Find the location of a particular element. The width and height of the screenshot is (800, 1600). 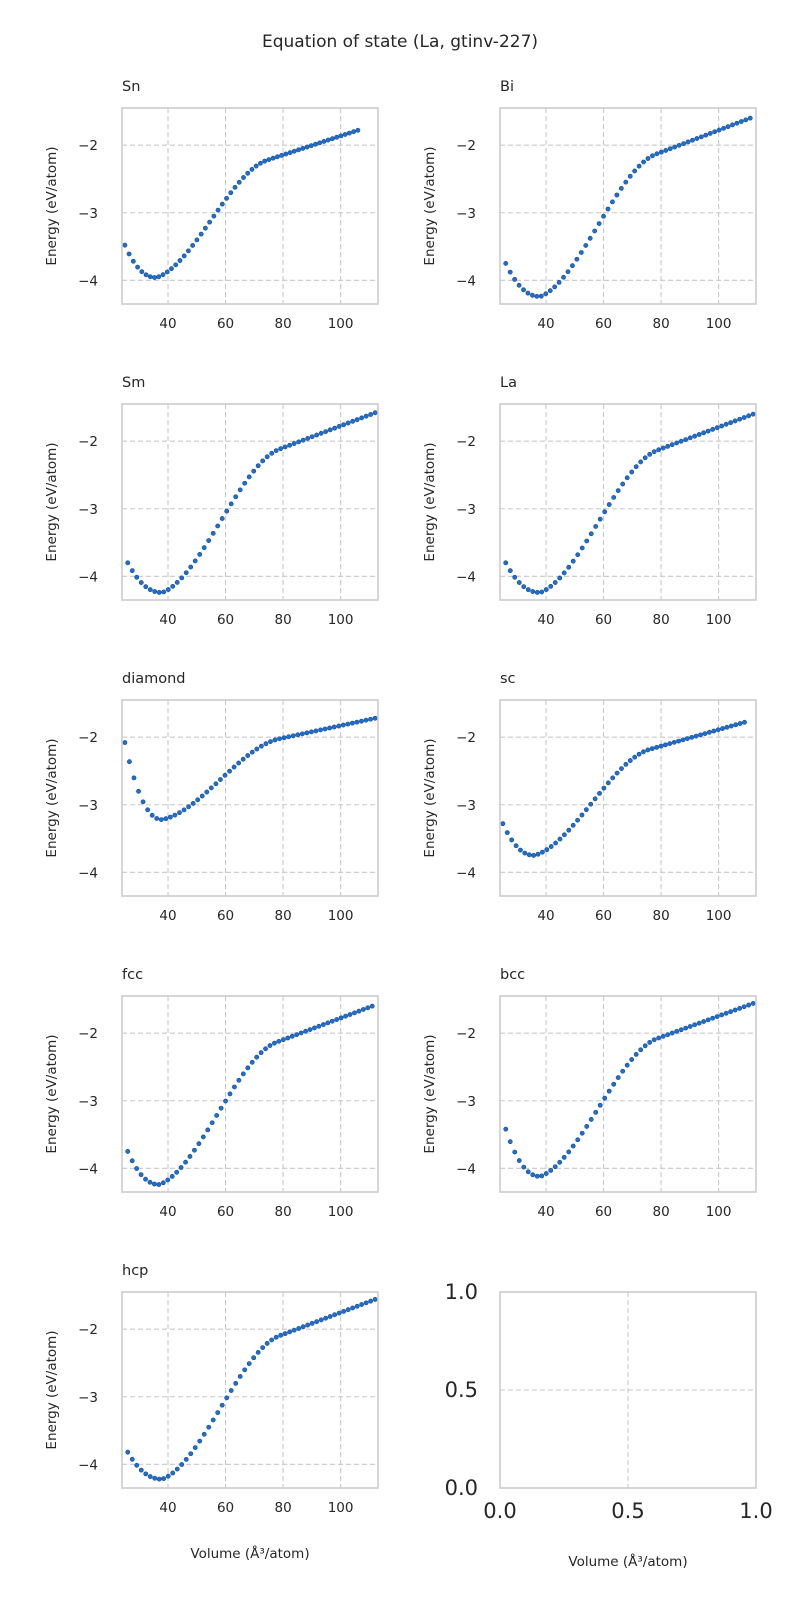

y-tick-label: −3 is located at coordinates (88, 510).